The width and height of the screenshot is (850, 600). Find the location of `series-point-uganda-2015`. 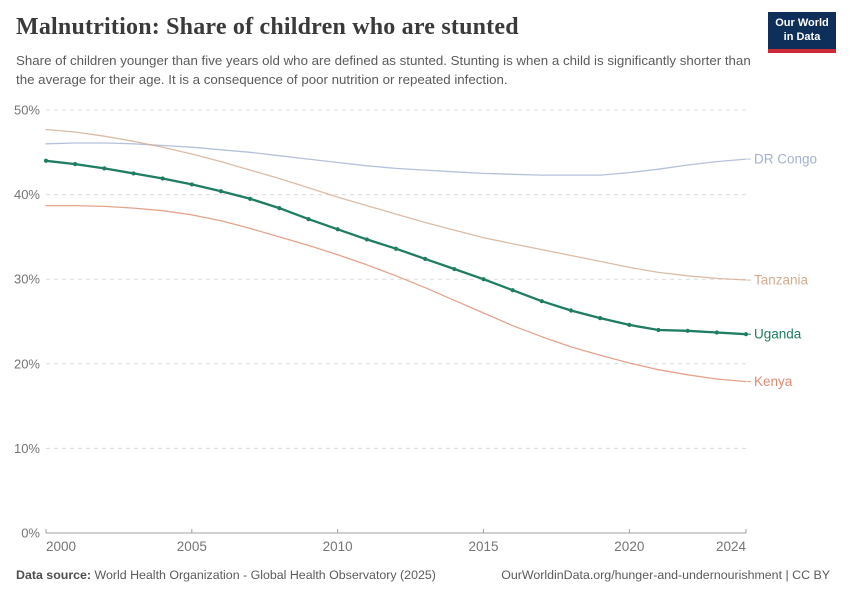

series-point-uganda-2015 is located at coordinates (483, 279).